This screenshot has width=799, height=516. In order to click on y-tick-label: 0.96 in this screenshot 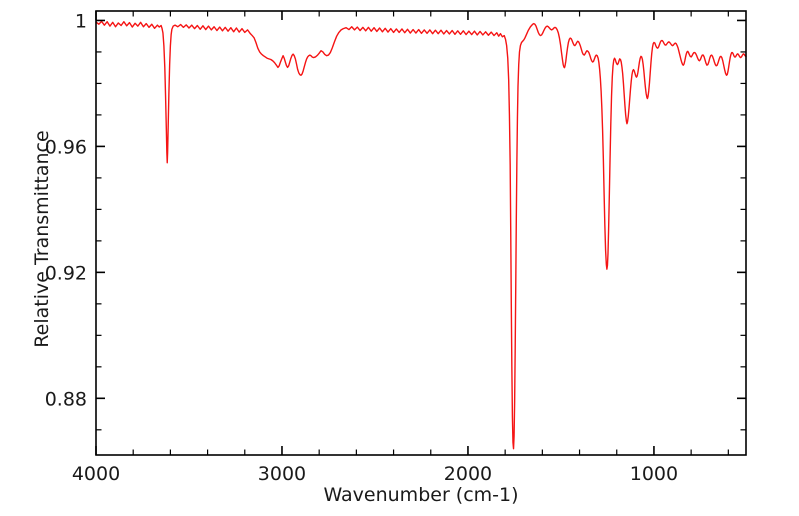, I will do `click(66, 147)`.